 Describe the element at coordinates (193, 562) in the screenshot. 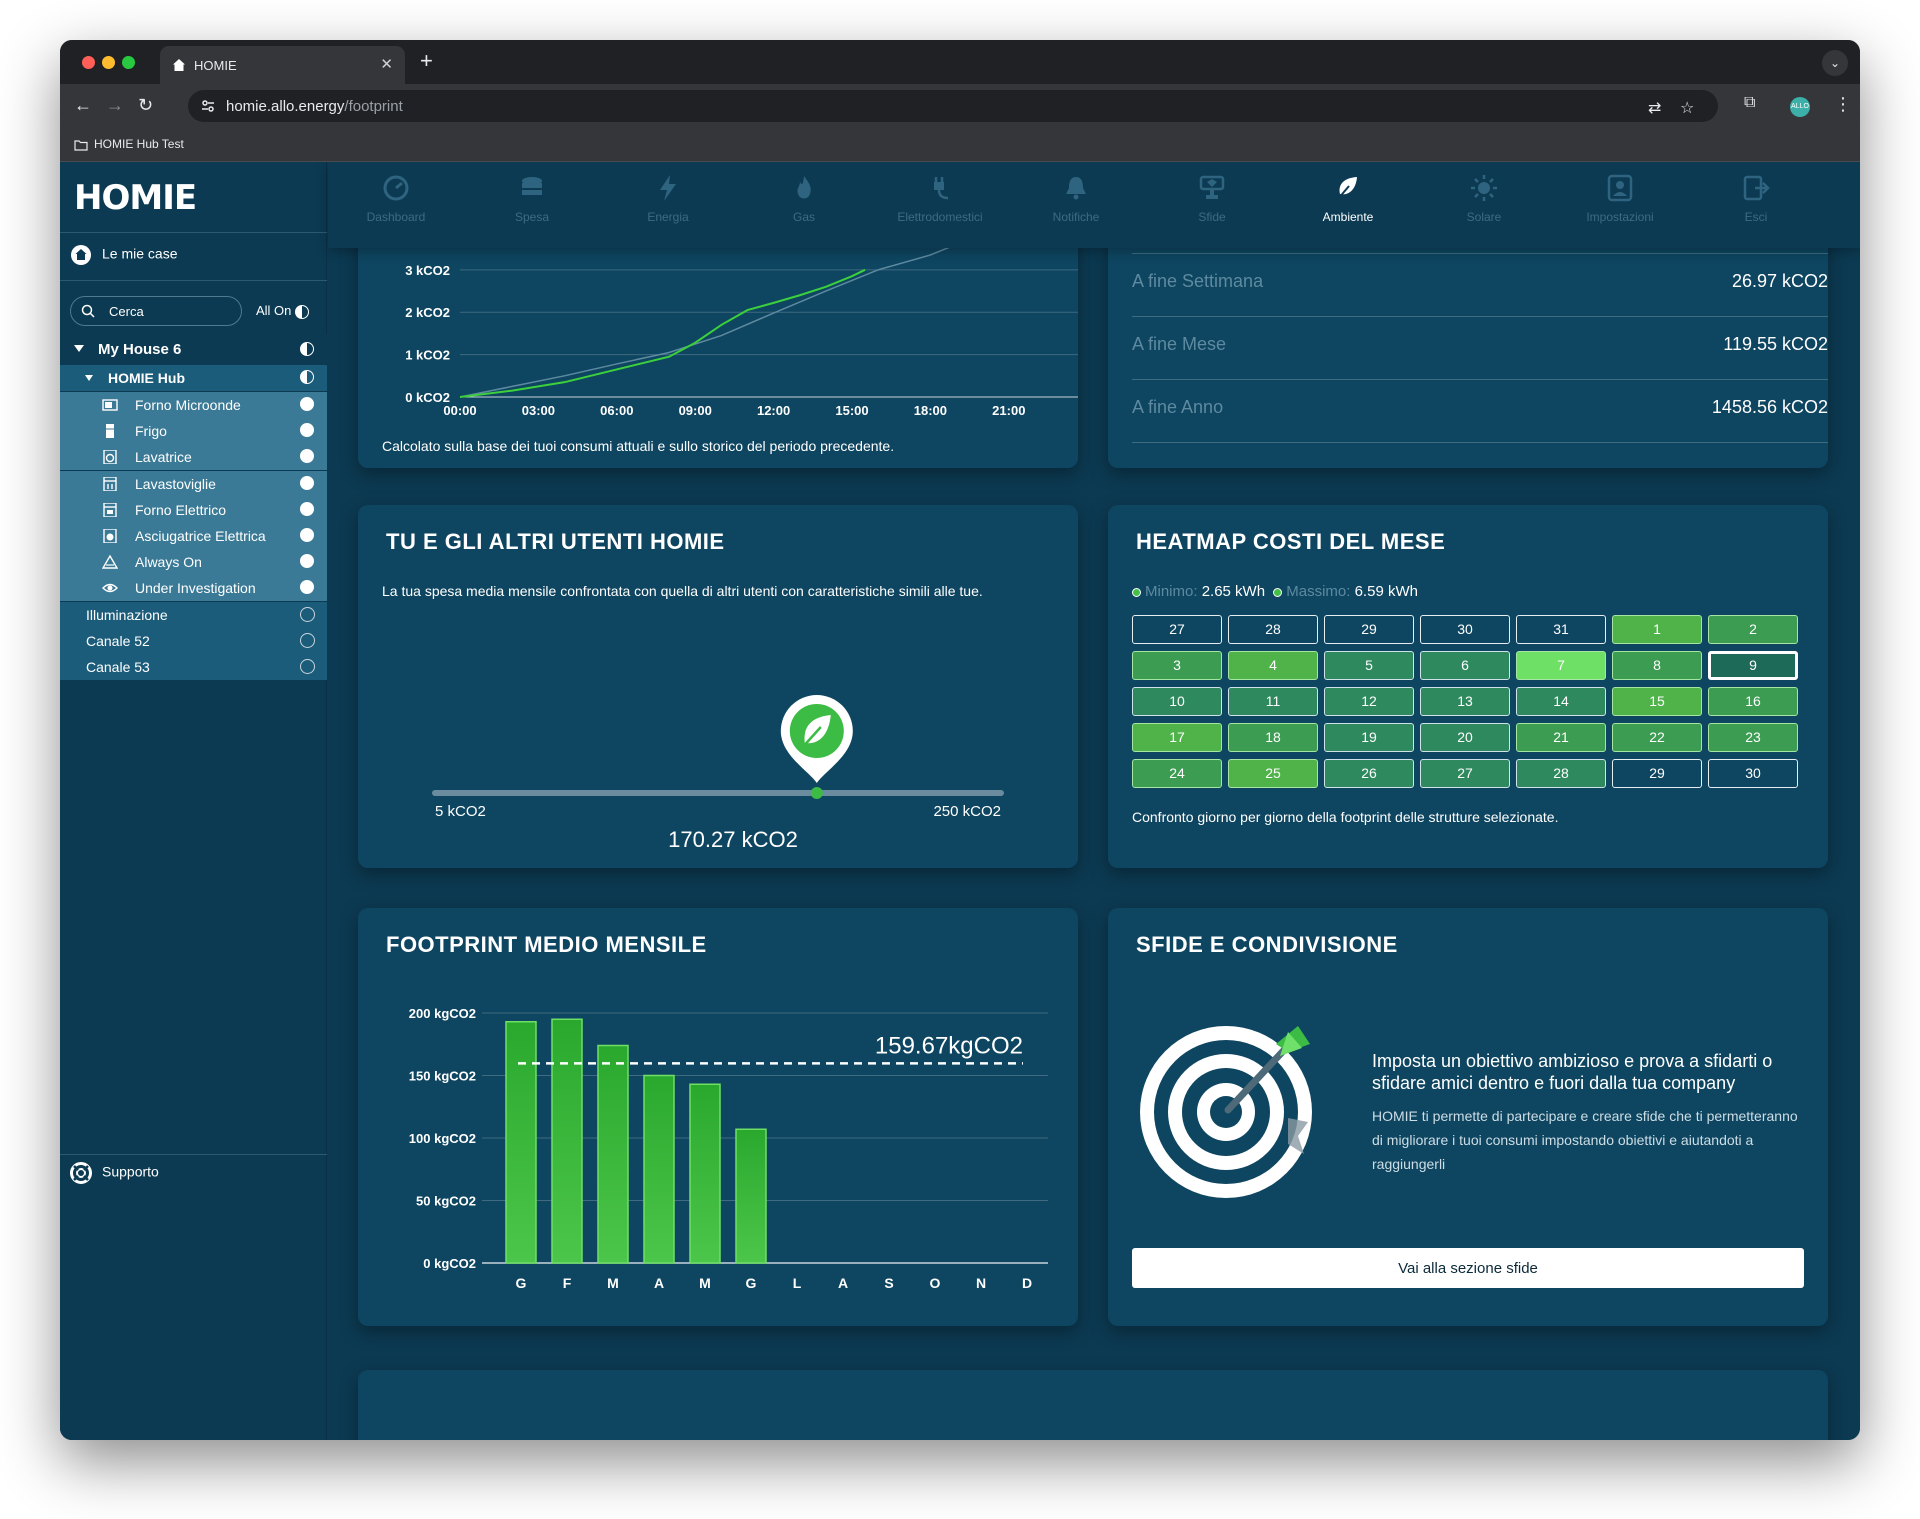

I see `tree-device-row: Always On` at that location.